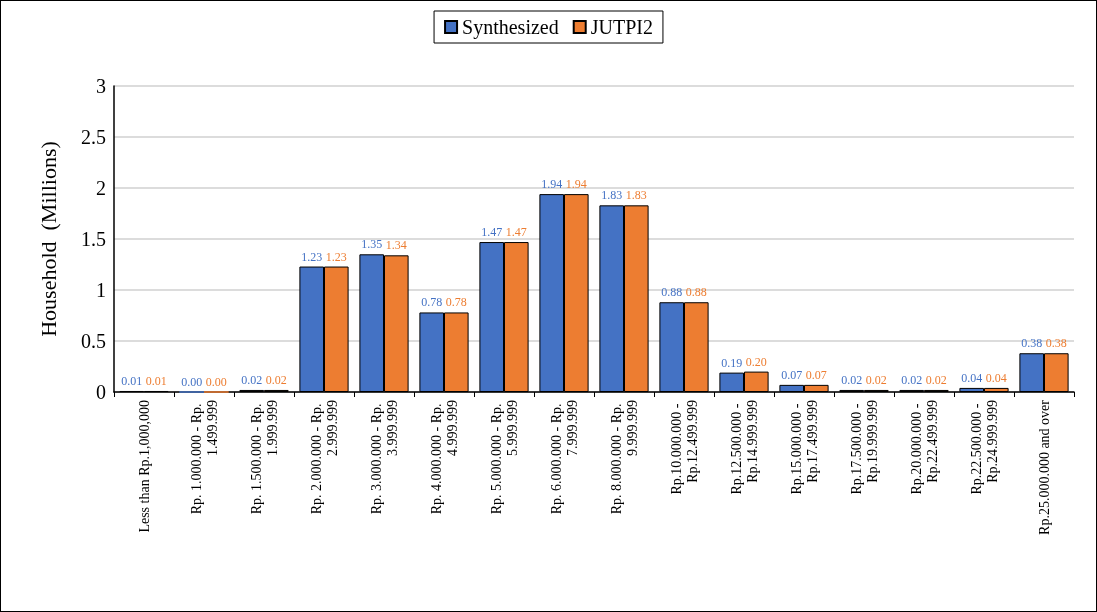 The image size is (1097, 612). Describe the element at coordinates (624, 457) in the screenshot. I see `x-tick-label: Rp. 8.000.000 - Rp. 9.999.999` at that location.